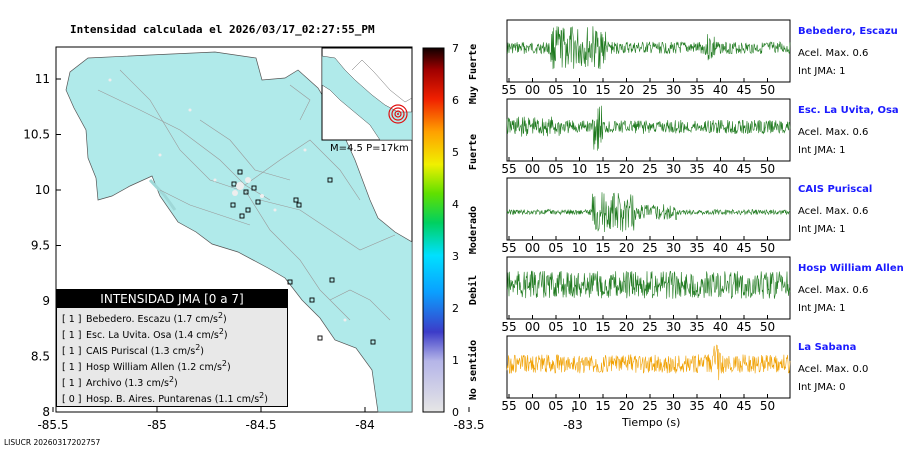 The height and width of the screenshot is (460, 910). Describe the element at coordinates (173, 400) in the screenshot. I see `legend-station: Hosp. B. Aires. Puntarenas (1.1 cm/s` at that location.